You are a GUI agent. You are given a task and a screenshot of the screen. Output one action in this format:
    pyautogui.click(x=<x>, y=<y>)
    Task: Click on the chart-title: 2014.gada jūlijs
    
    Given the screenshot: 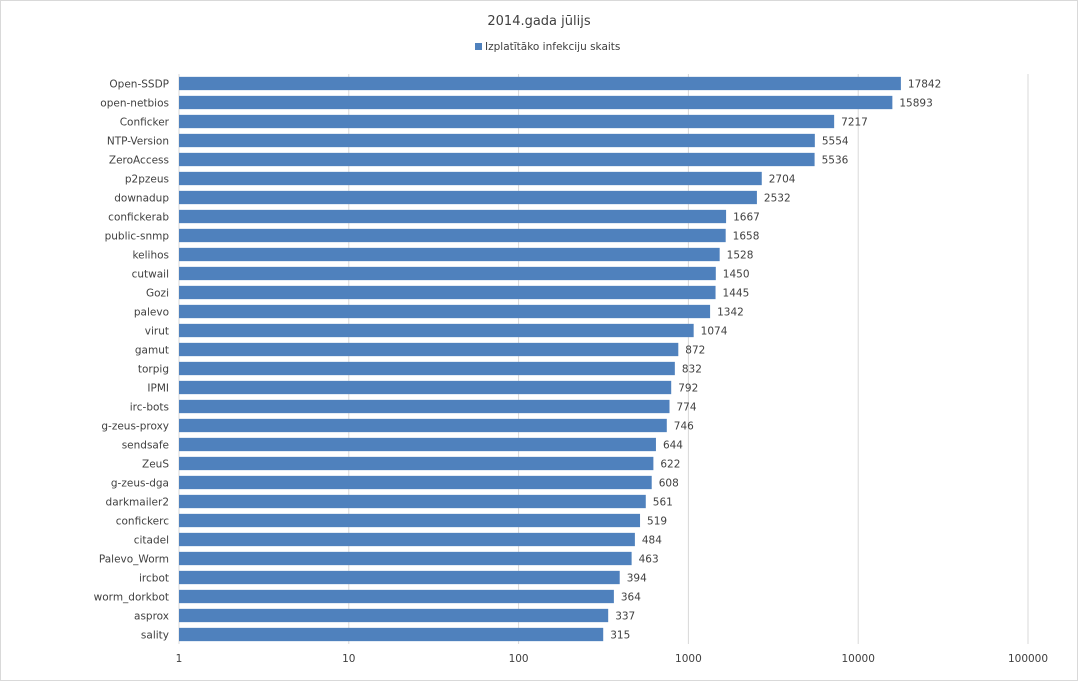 What is the action you would take?
    pyautogui.click(x=538, y=21)
    